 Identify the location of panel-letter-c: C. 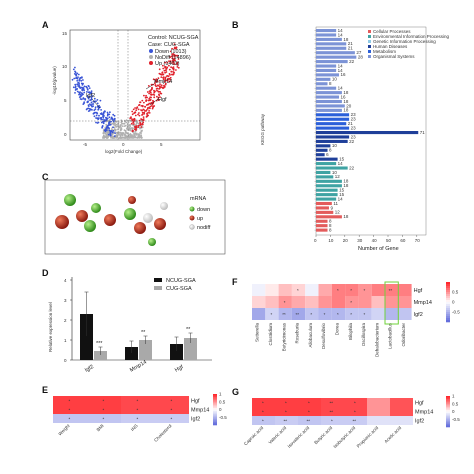
(45, 177).